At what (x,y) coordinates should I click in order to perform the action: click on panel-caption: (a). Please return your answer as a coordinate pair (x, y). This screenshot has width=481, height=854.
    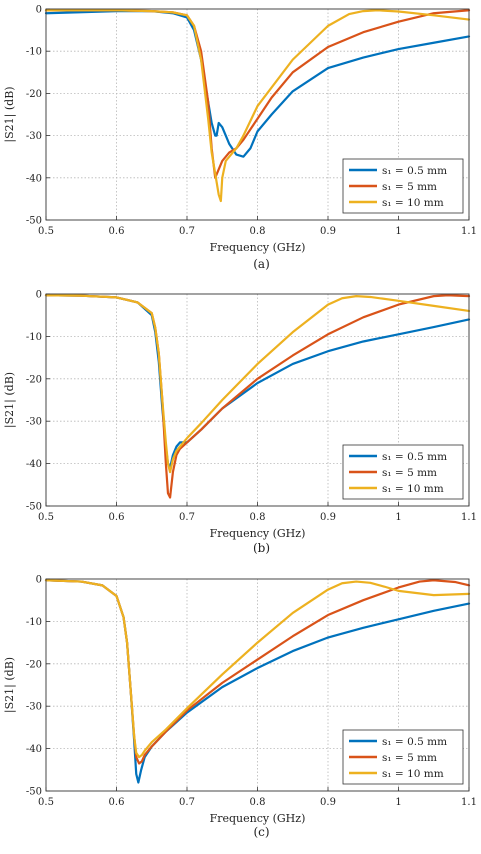
    Looking at the image, I should click on (261, 264).